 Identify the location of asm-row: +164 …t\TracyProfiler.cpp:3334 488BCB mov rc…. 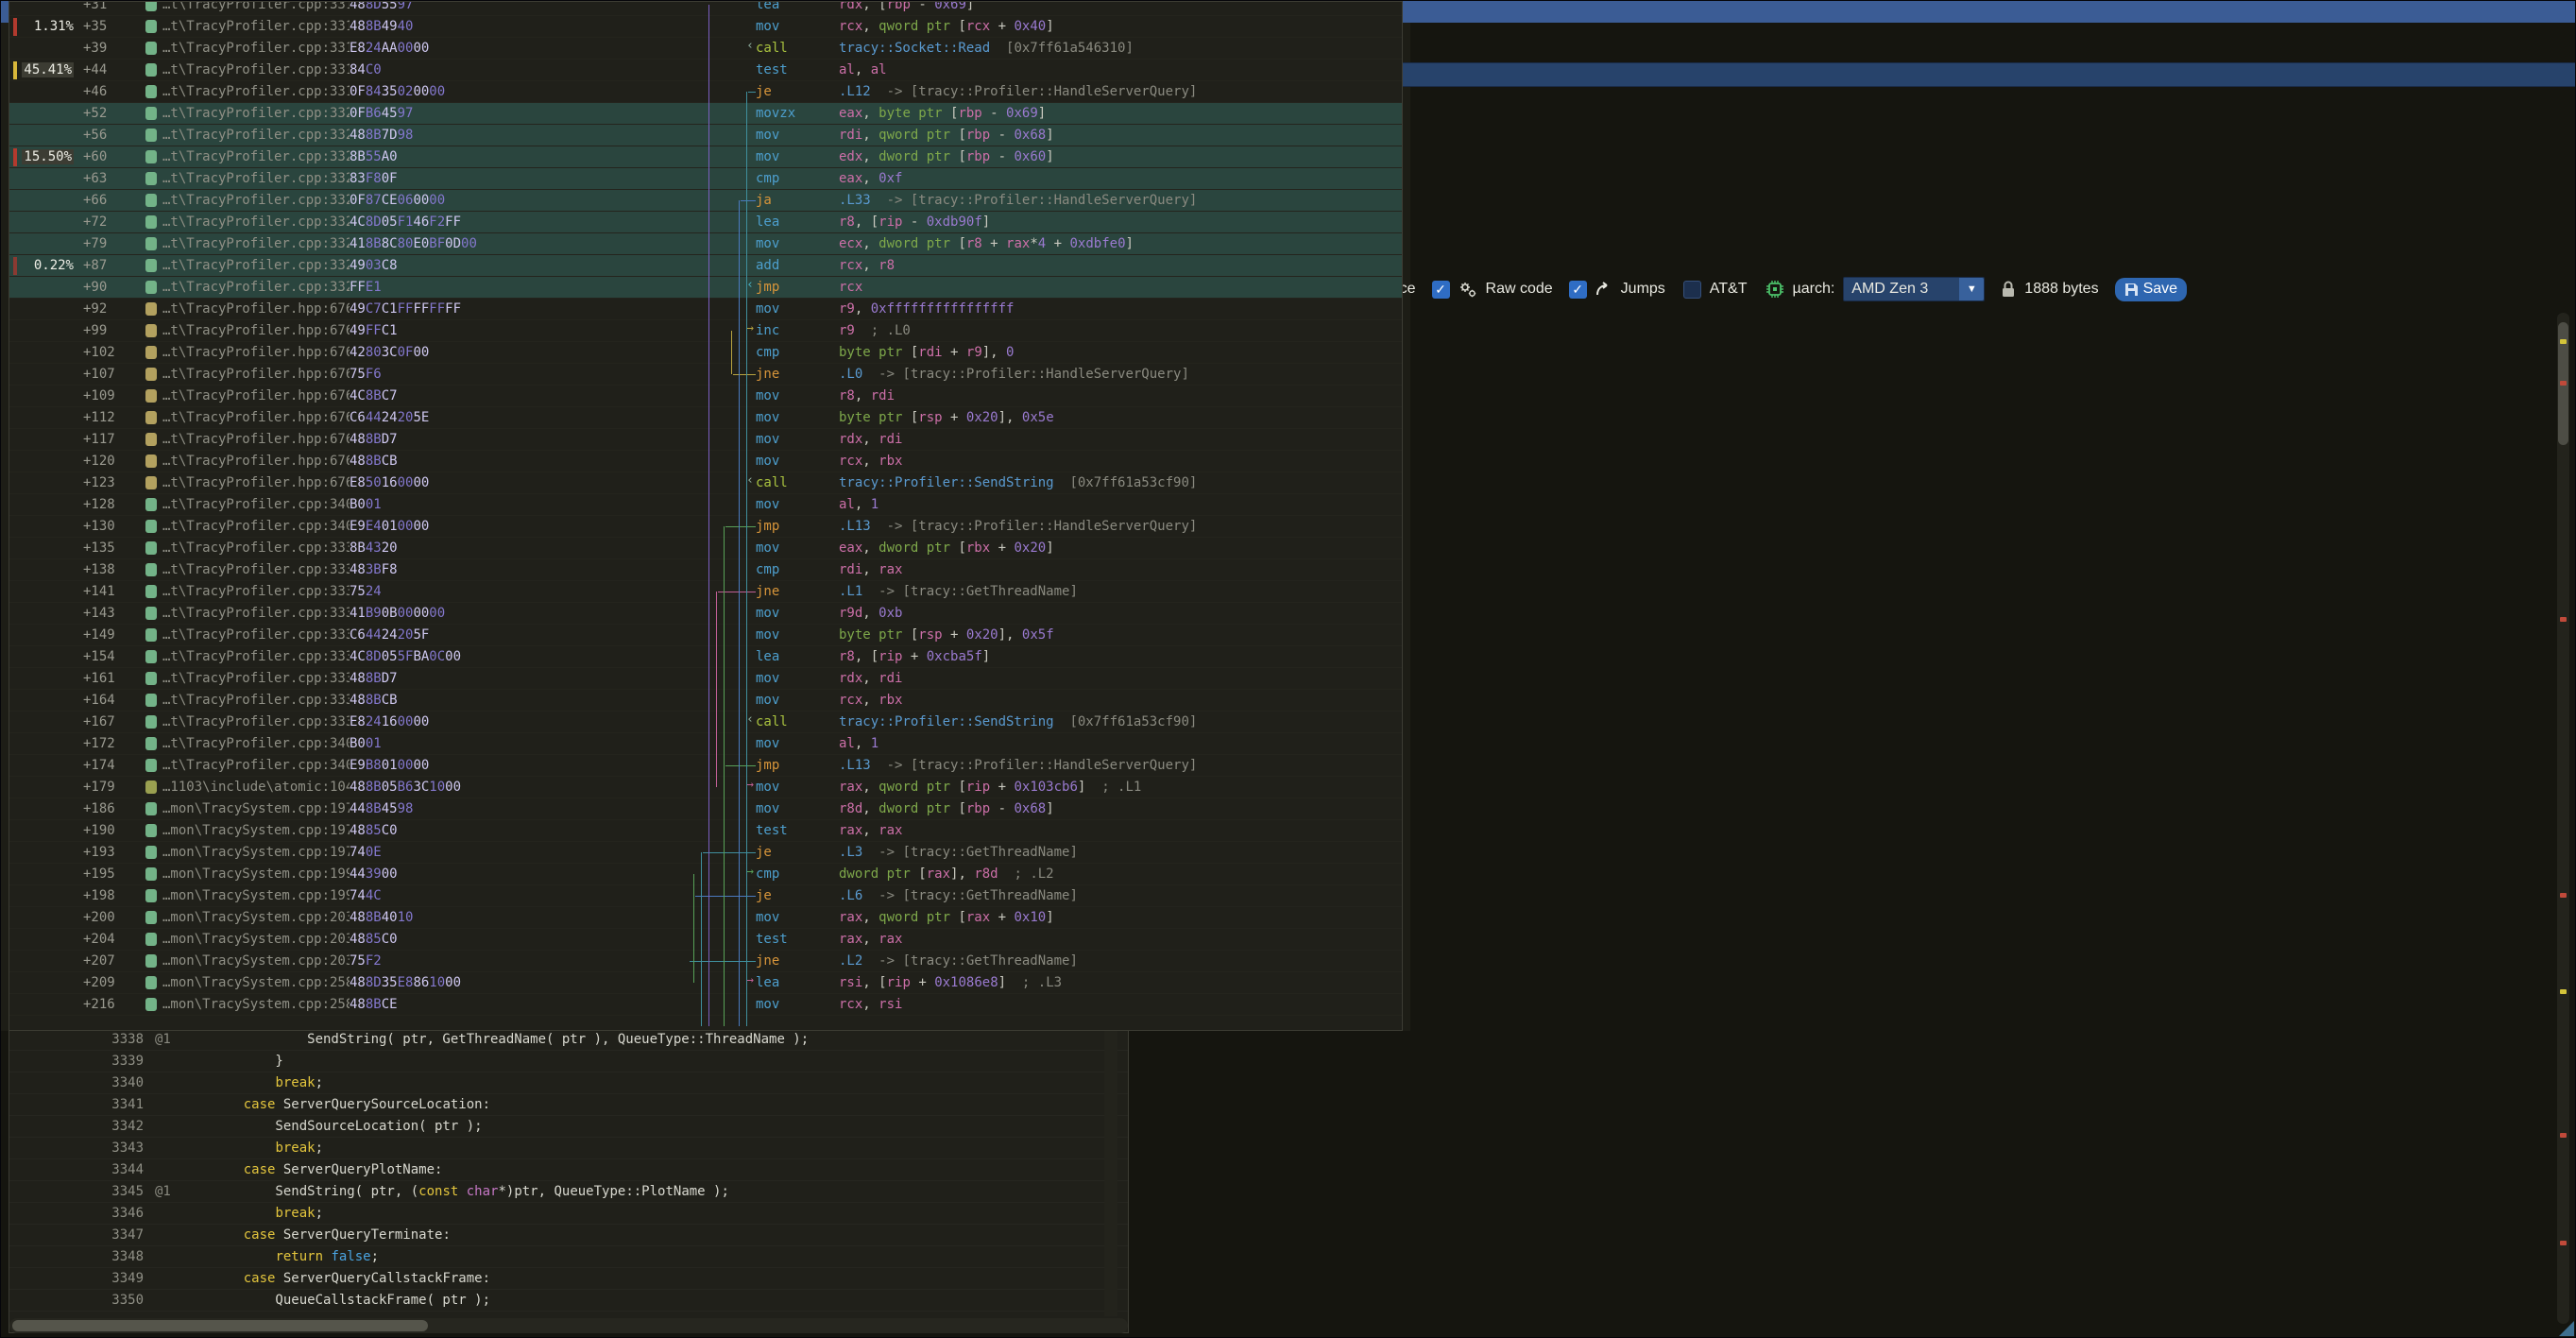
(706, 701).